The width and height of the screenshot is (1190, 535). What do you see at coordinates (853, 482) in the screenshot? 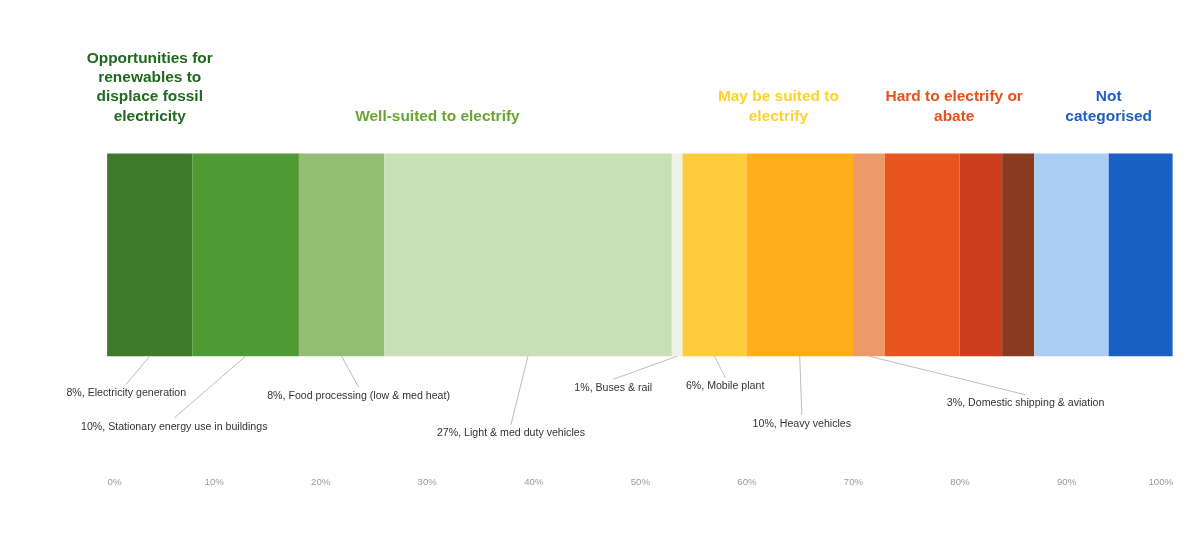
I see `x-tick-label: 70%` at bounding box center [853, 482].